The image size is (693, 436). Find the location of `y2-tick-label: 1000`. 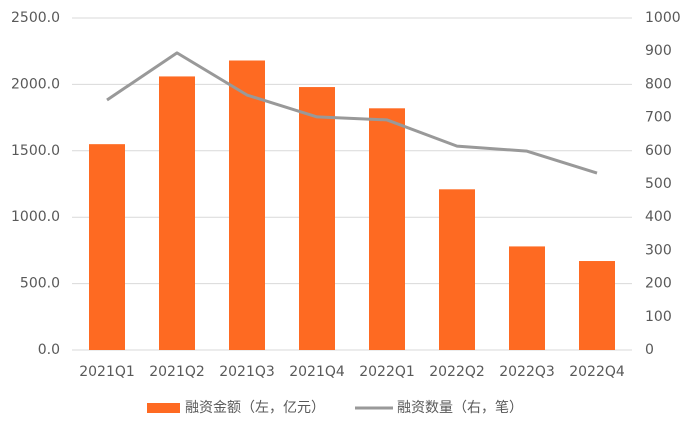

y2-tick-label: 1000 is located at coordinates (663, 18).